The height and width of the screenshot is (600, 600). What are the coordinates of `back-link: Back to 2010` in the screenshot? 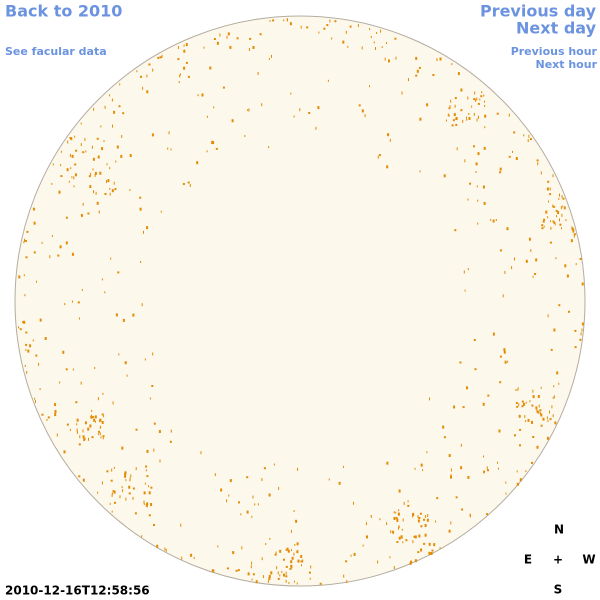 It's located at (63, 11).